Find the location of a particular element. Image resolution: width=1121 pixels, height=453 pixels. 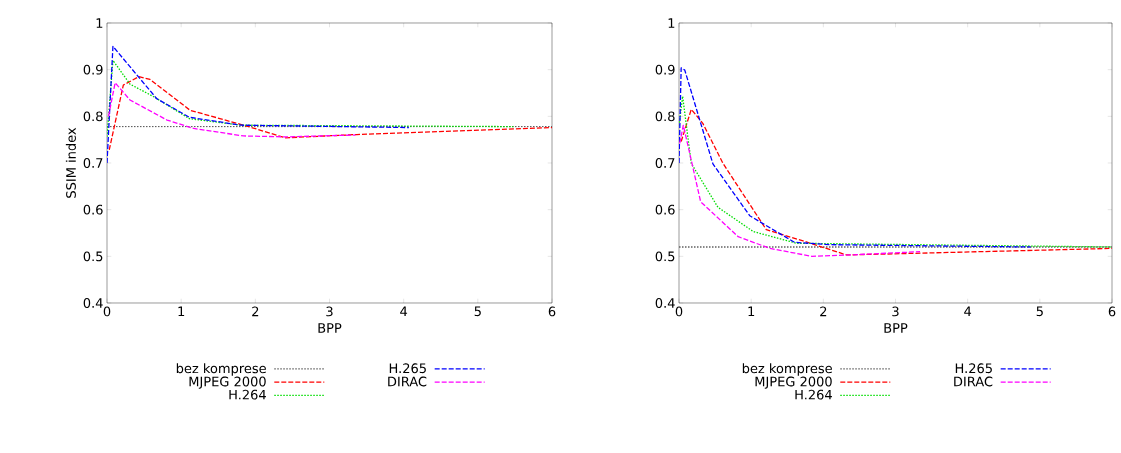

y-axis-title: SSIM index is located at coordinates (70, 162).